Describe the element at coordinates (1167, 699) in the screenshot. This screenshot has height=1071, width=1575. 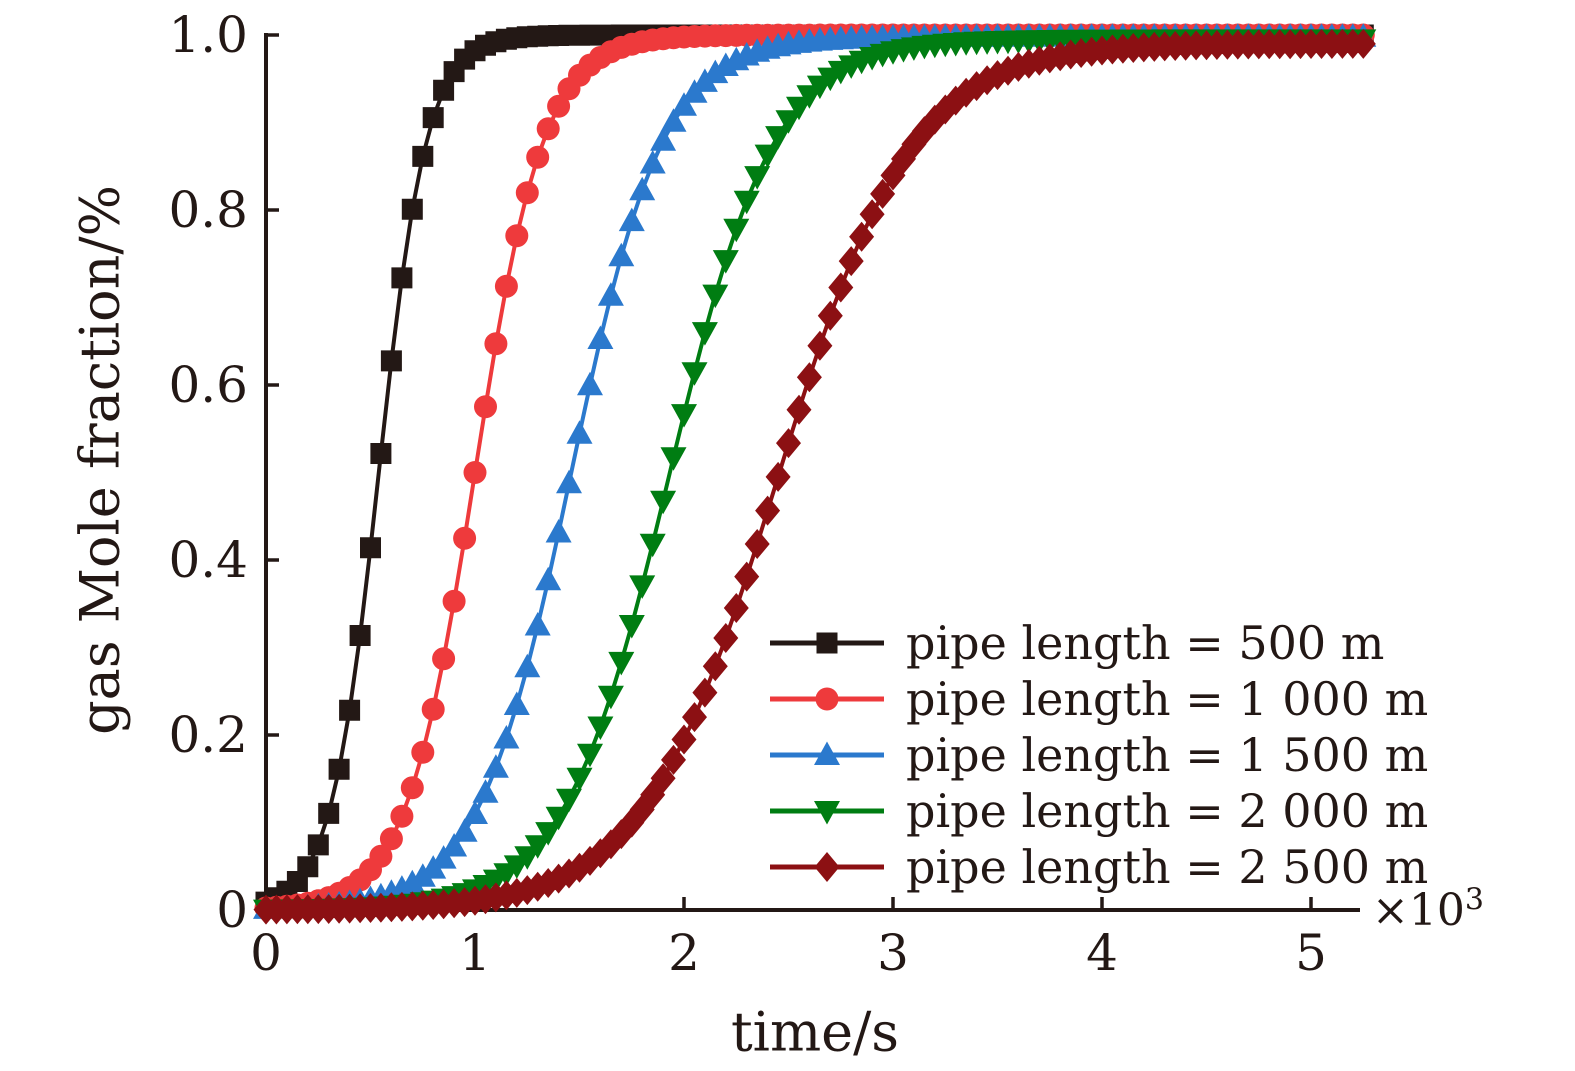
I see `legend-label-pipe-1000: pipe length = 1 000 m` at that location.